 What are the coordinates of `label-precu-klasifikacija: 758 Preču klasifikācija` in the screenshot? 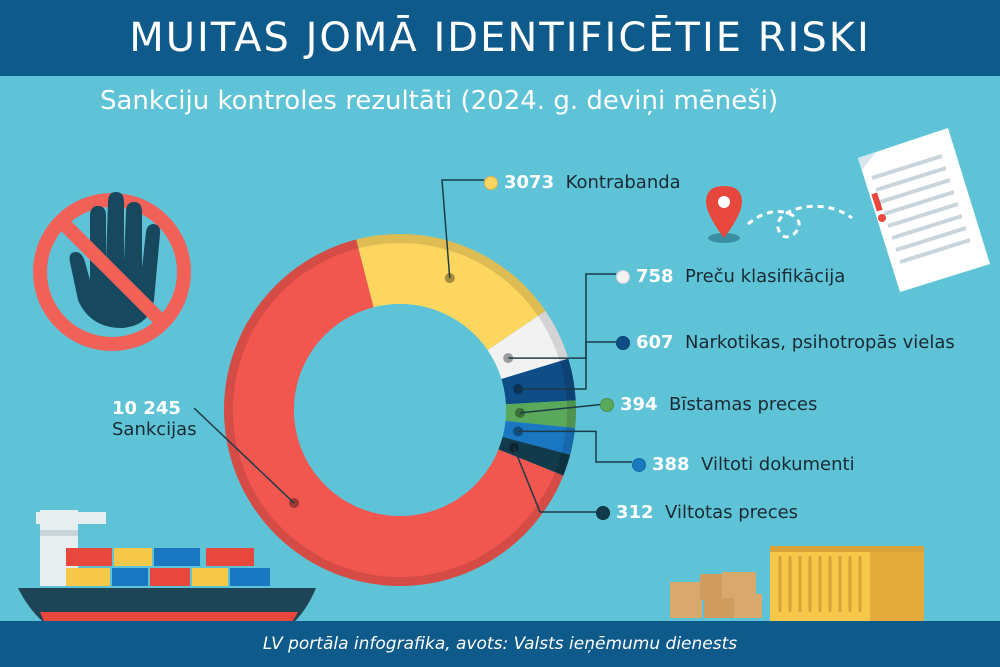 It's located at (730, 276).